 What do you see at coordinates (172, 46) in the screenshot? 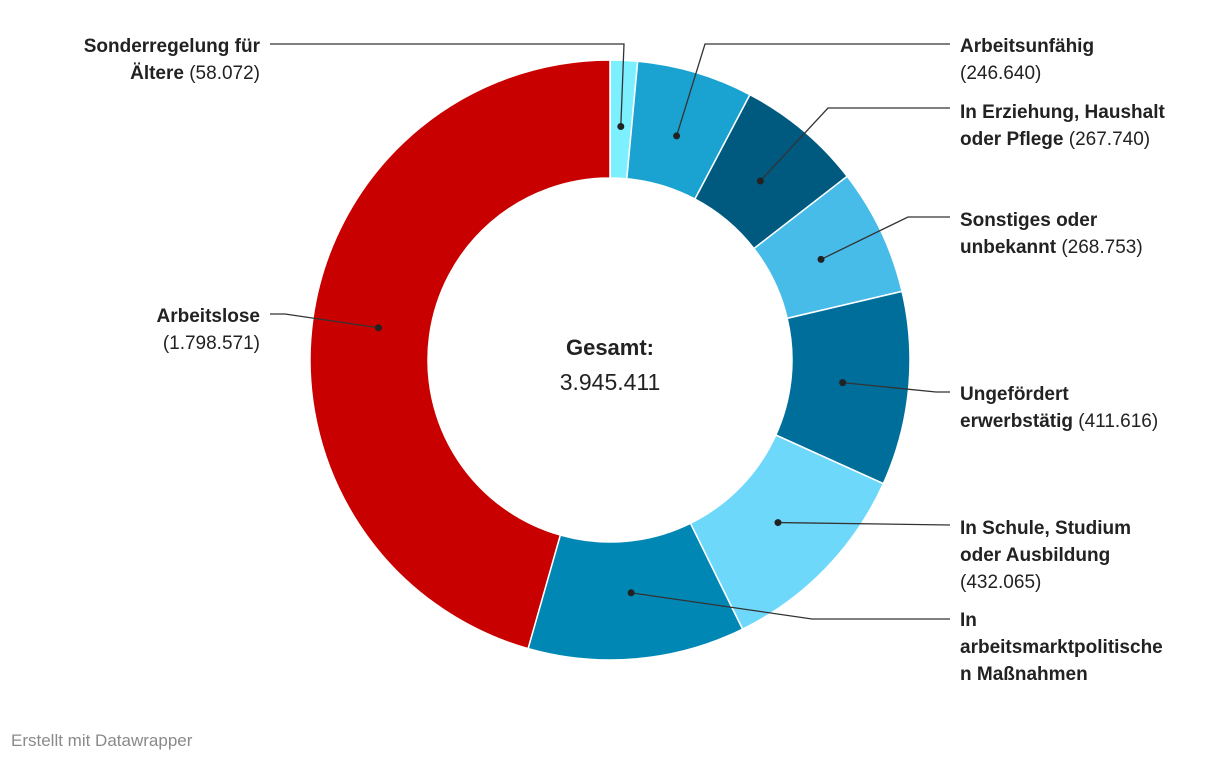
I see `label-line: Sonderregelung für` at bounding box center [172, 46].